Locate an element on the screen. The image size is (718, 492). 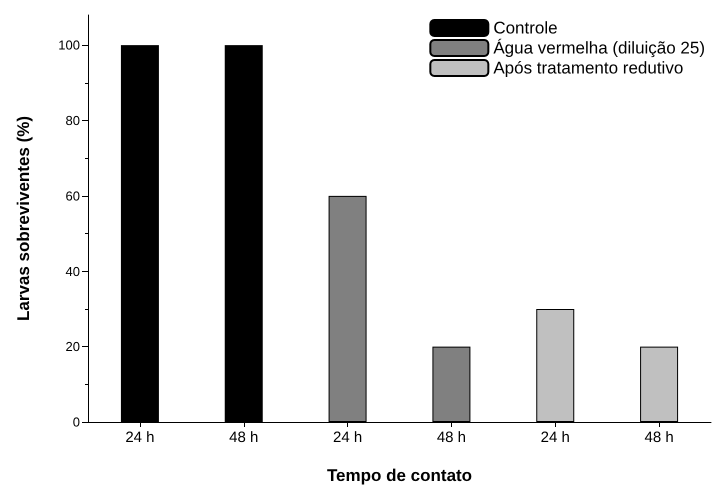
legend-label: Após tratamento redutivo is located at coordinates (588, 68).